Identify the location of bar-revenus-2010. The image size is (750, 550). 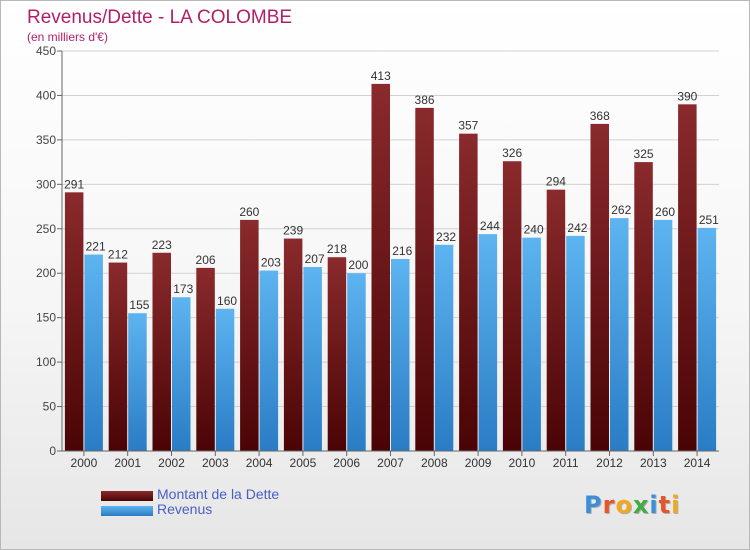
(531, 344).